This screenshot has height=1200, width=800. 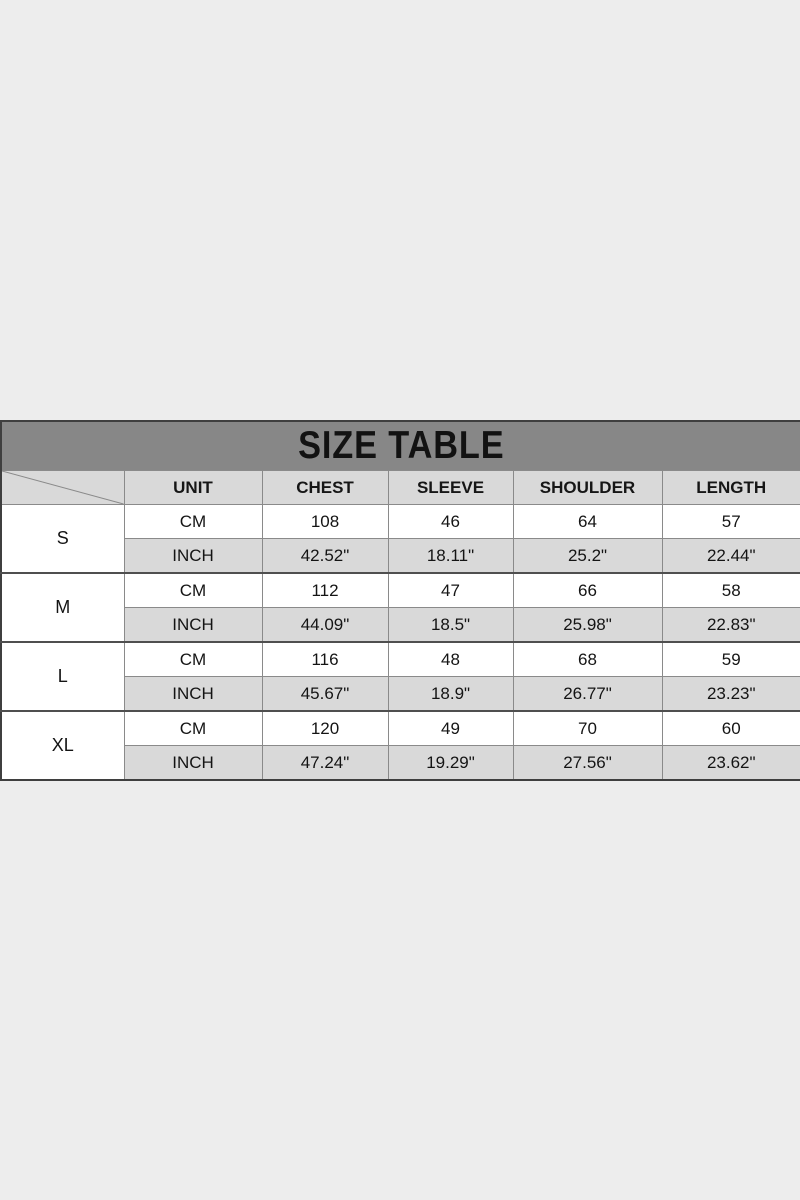 I want to click on table-row: INCH 42.52" 18.11" 25.2" 22.44", so click(x=400, y=556).